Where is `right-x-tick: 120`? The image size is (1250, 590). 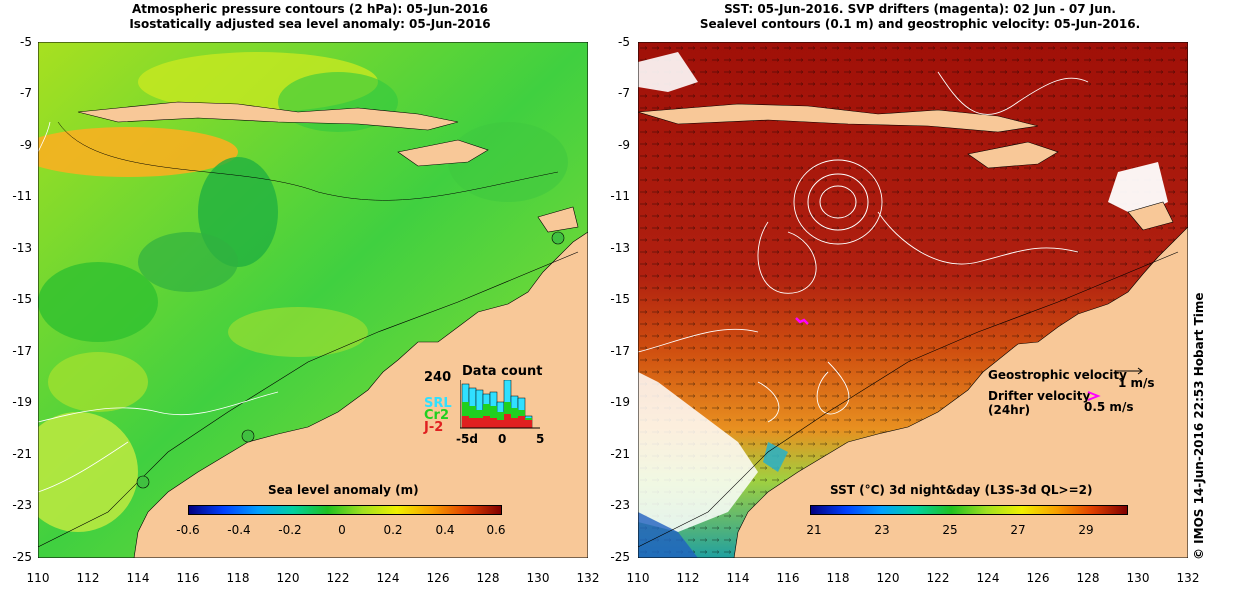 right-x-tick: 120 is located at coordinates (888, 578).